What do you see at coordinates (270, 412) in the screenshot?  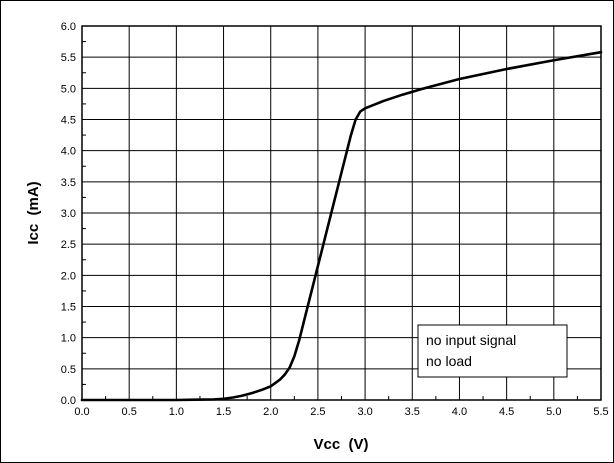 I see `x-tick-label: 2.0` at bounding box center [270, 412].